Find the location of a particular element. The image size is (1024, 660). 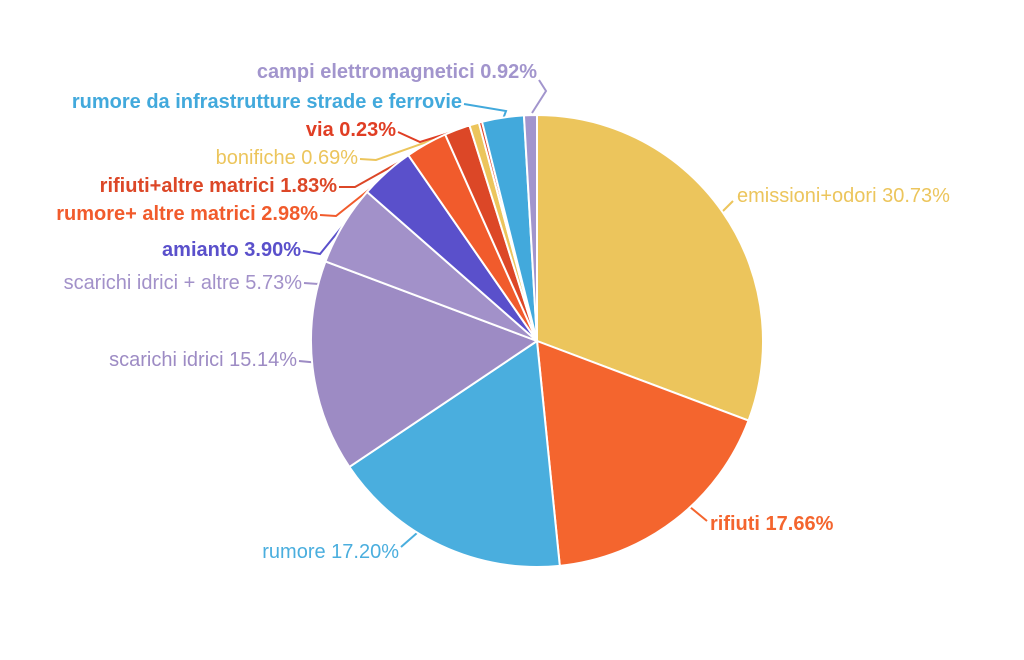

leader-line-rumore-da-infrastrutture-strade-e-ferrovie is located at coordinates (485, 111).